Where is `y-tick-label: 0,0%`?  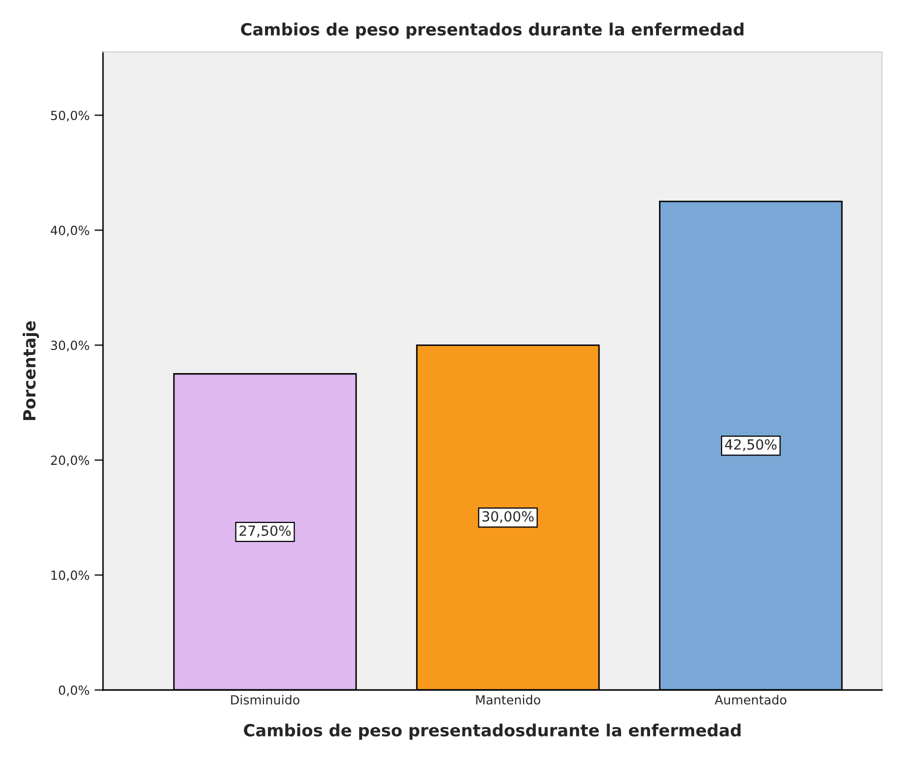 y-tick-label: 0,0% is located at coordinates (74, 690).